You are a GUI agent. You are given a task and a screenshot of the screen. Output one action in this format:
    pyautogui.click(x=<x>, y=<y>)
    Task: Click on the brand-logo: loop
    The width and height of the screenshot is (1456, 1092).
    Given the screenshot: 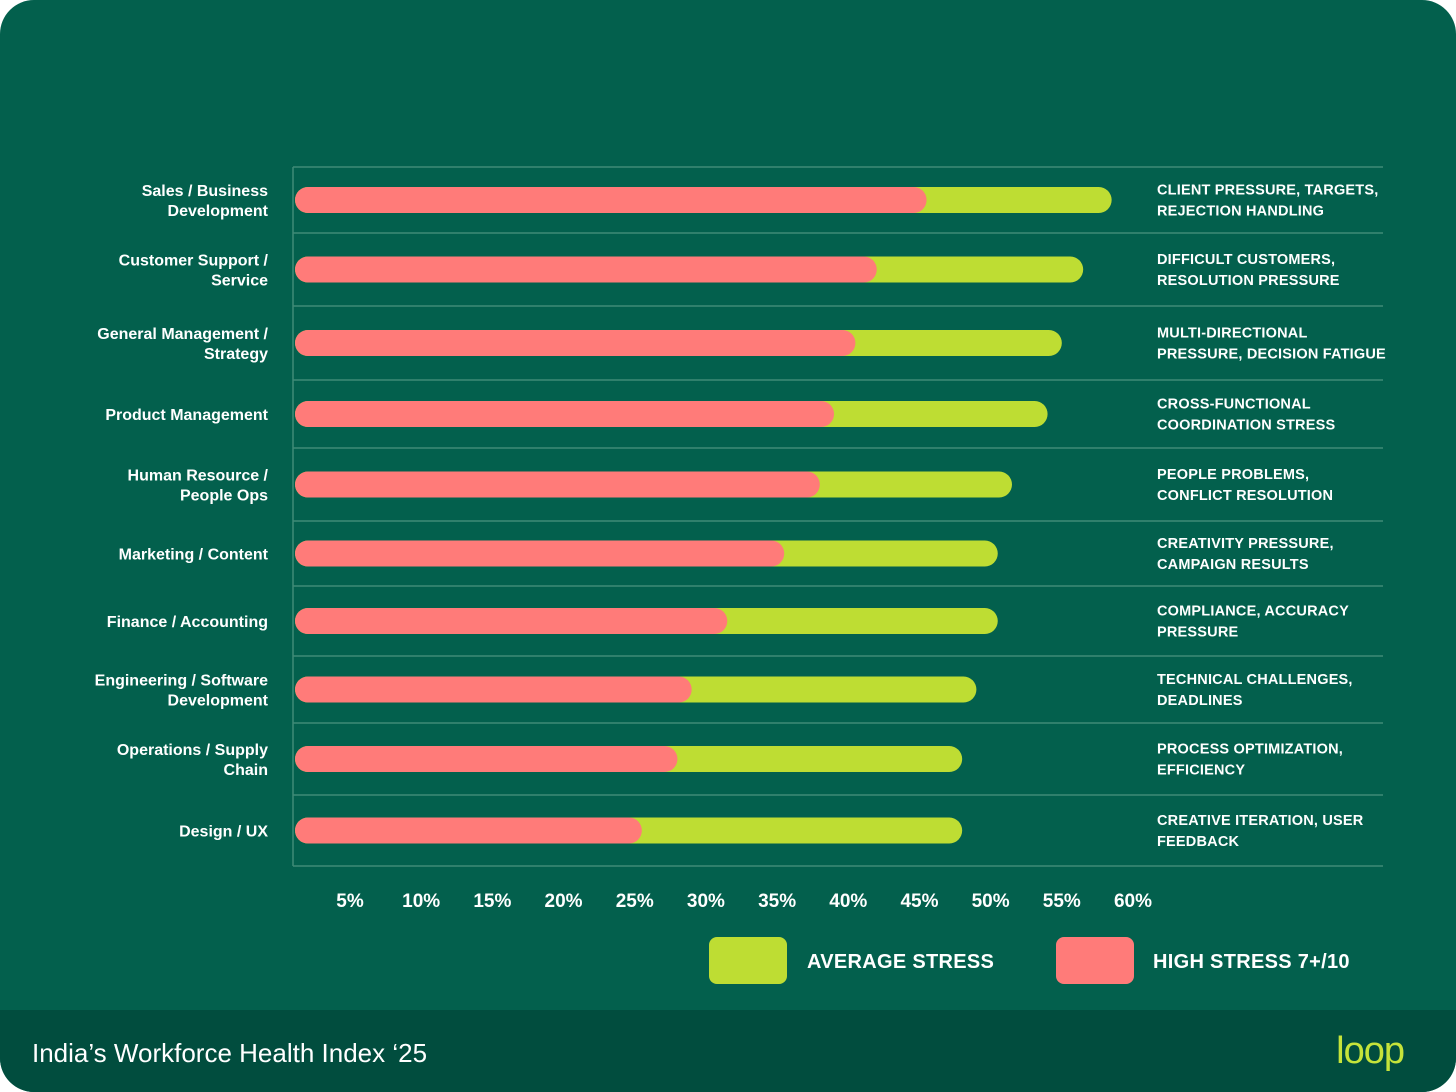 What is the action you would take?
    pyautogui.click(x=1370, y=1051)
    